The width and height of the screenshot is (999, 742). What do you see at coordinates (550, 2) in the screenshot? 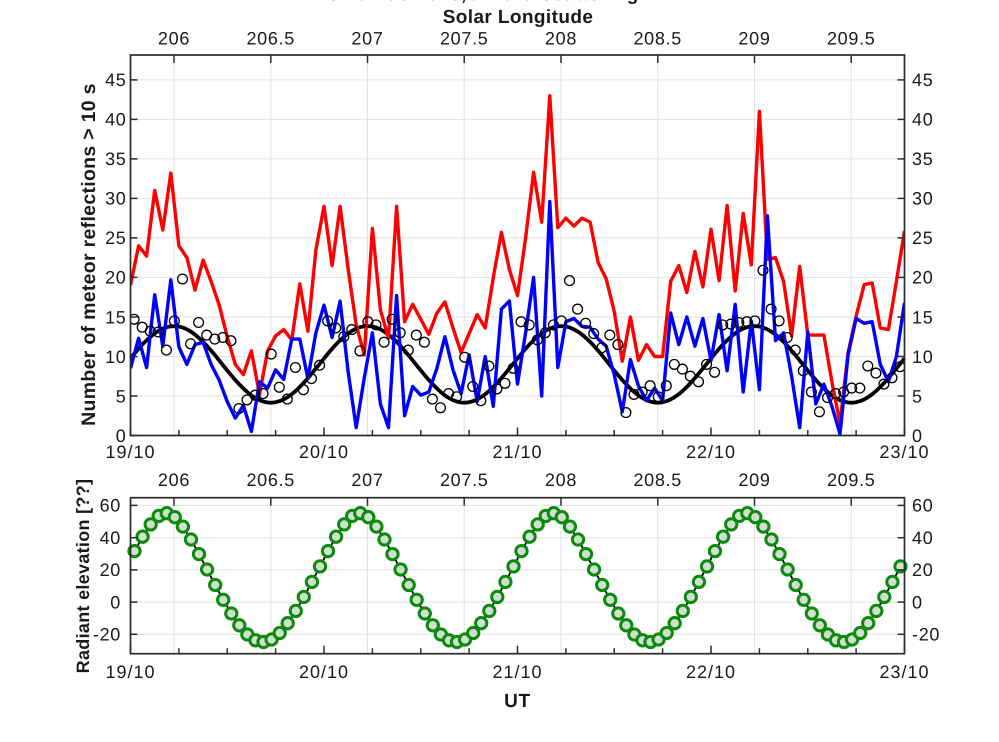
I see `svg-text: forward scattering` at bounding box center [550, 2].